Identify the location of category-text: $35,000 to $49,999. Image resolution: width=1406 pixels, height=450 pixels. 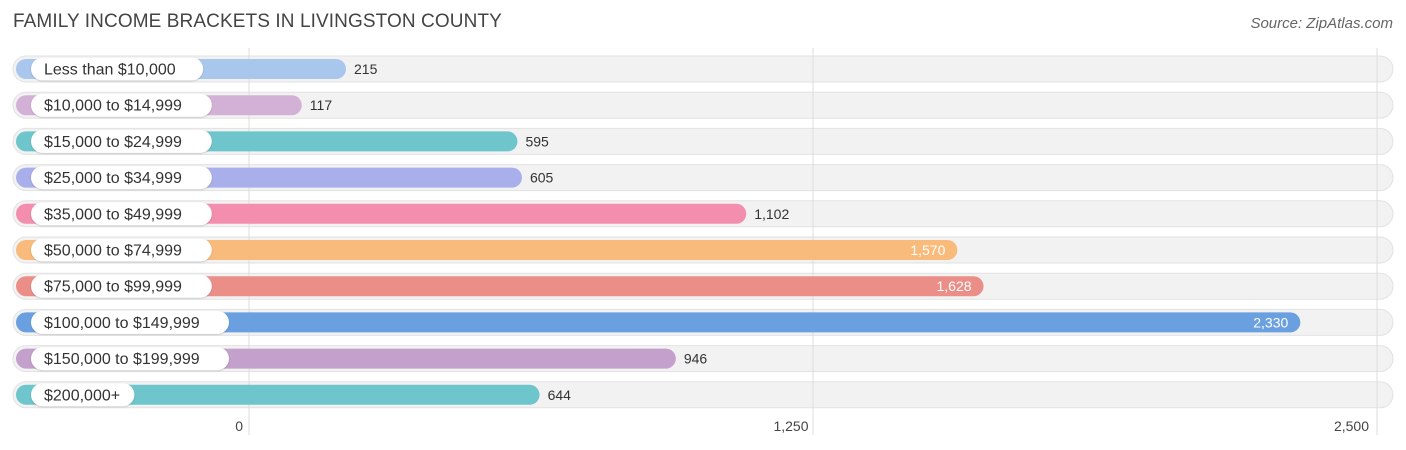
(113, 214).